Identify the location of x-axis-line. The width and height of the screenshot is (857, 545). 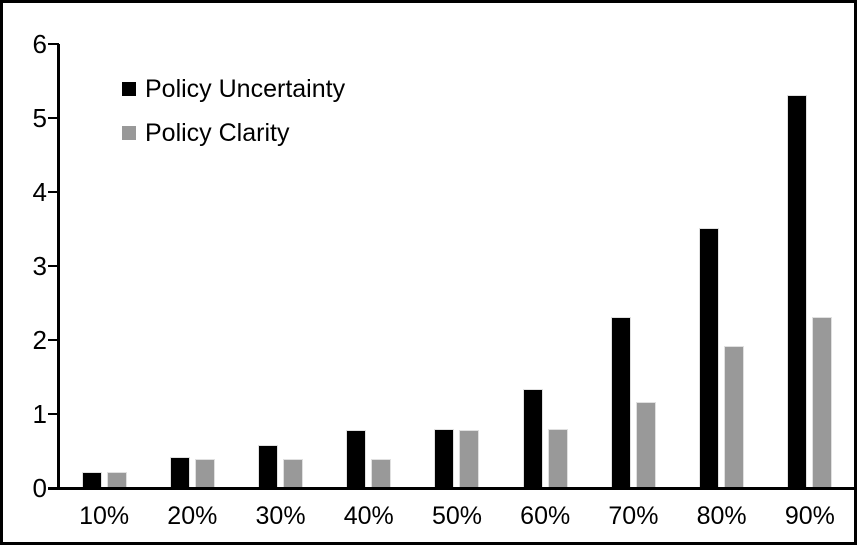
(451, 488).